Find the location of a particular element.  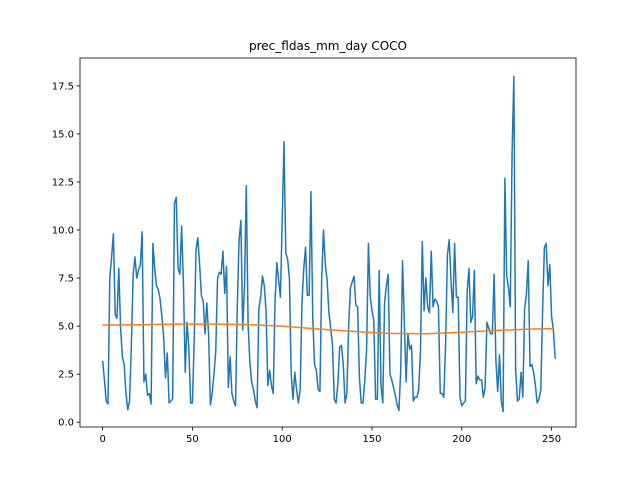

x-tick-label: 200 is located at coordinates (461, 439).